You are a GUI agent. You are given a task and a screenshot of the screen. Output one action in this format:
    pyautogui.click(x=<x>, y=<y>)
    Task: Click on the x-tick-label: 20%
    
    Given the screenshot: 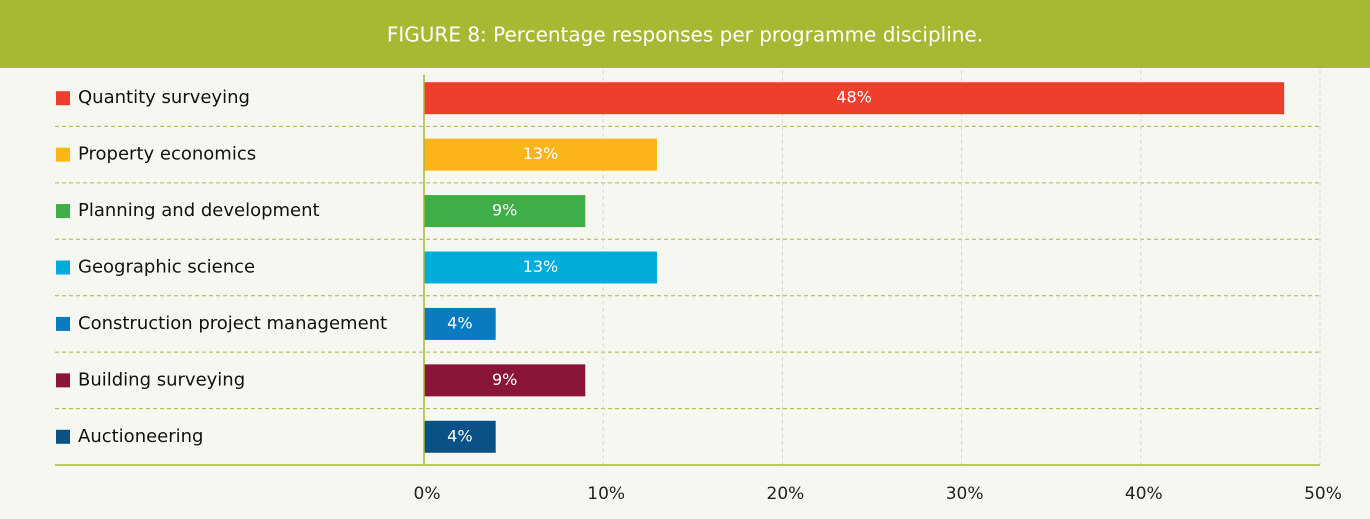 What is the action you would take?
    pyautogui.click(x=786, y=494)
    